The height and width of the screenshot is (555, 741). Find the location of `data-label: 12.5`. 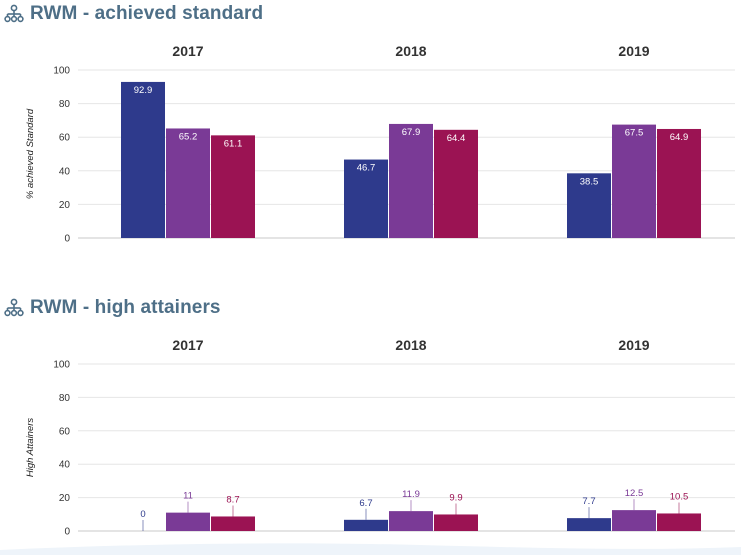

data-label: 12.5 is located at coordinates (634, 493).